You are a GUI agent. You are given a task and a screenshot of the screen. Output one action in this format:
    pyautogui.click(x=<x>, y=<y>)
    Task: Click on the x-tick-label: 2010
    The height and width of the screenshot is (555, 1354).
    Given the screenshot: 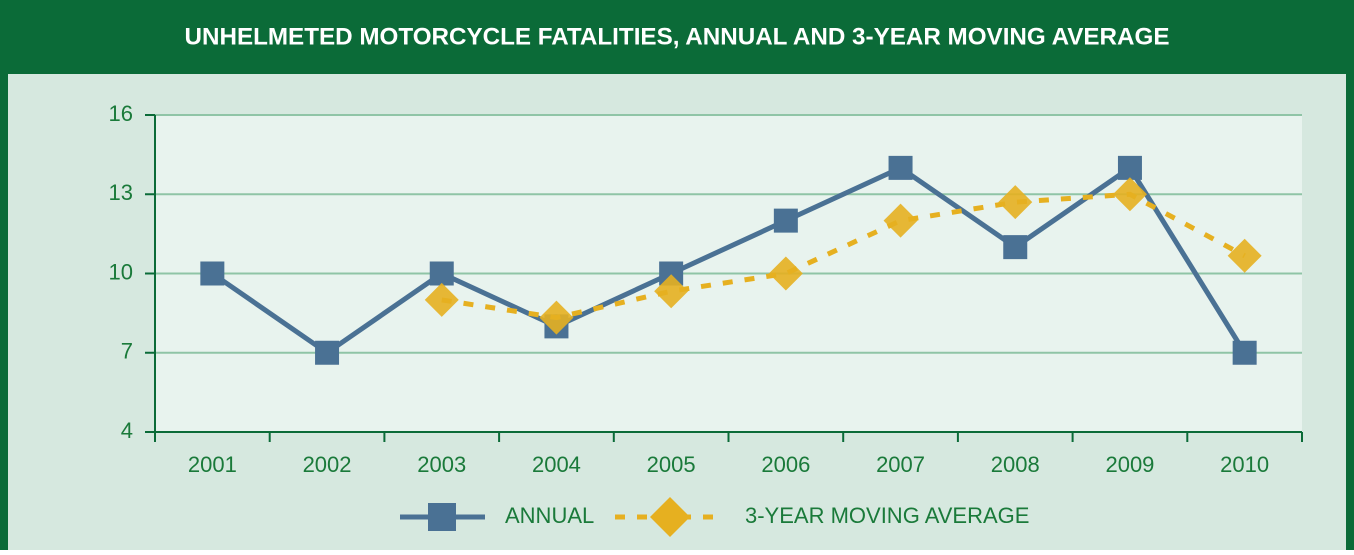 What is the action you would take?
    pyautogui.click(x=1244, y=464)
    